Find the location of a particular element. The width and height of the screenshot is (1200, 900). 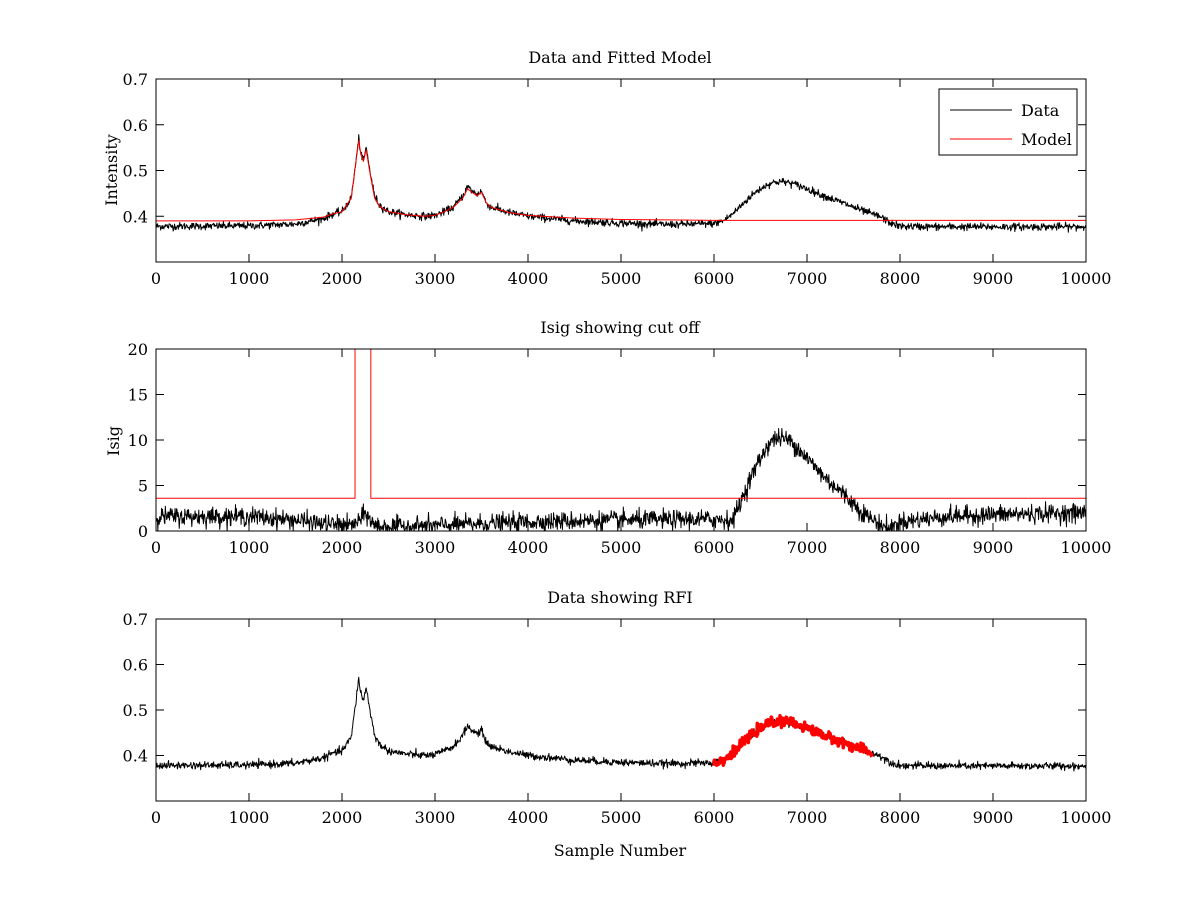

legend-box is located at coordinates (1008, 122).